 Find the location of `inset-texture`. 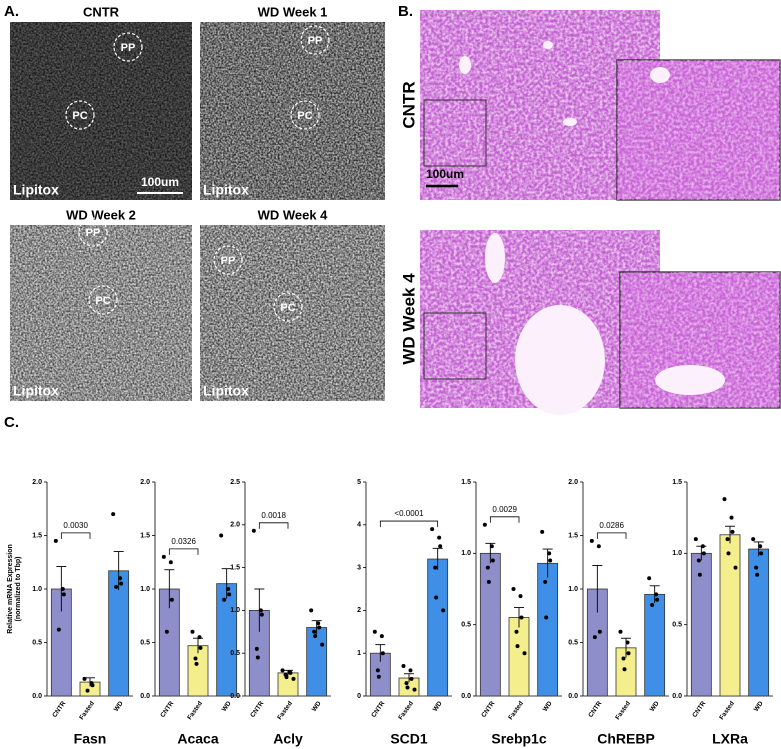

inset-texture is located at coordinates (698, 130).